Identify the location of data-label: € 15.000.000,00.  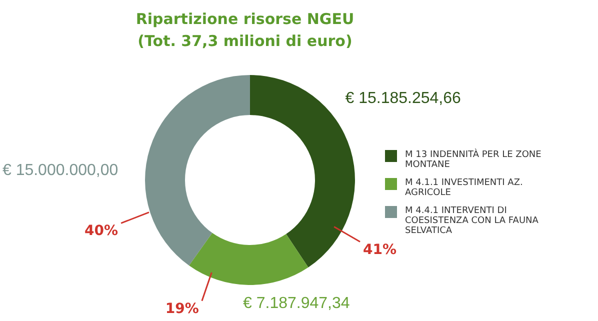
(60, 170).